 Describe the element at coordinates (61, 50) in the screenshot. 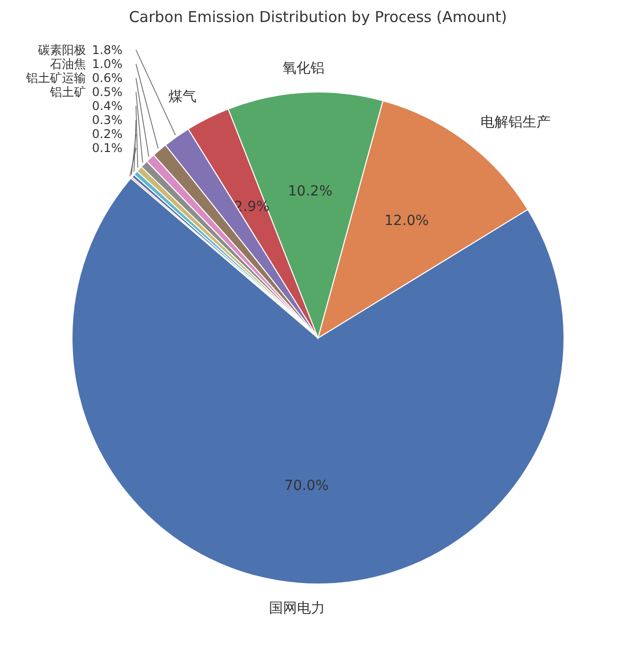

I see `slice-label: 碳素阳极` at that location.